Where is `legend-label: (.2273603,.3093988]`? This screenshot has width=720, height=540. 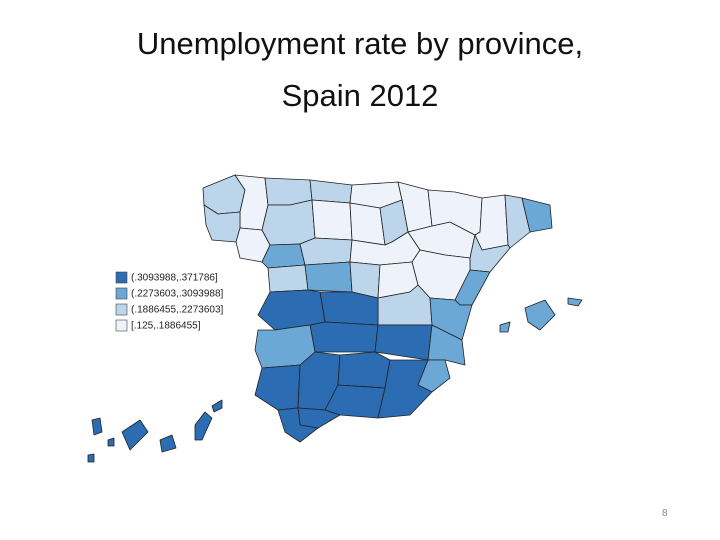 legend-label: (.2273603,.3093988] is located at coordinates (177, 294).